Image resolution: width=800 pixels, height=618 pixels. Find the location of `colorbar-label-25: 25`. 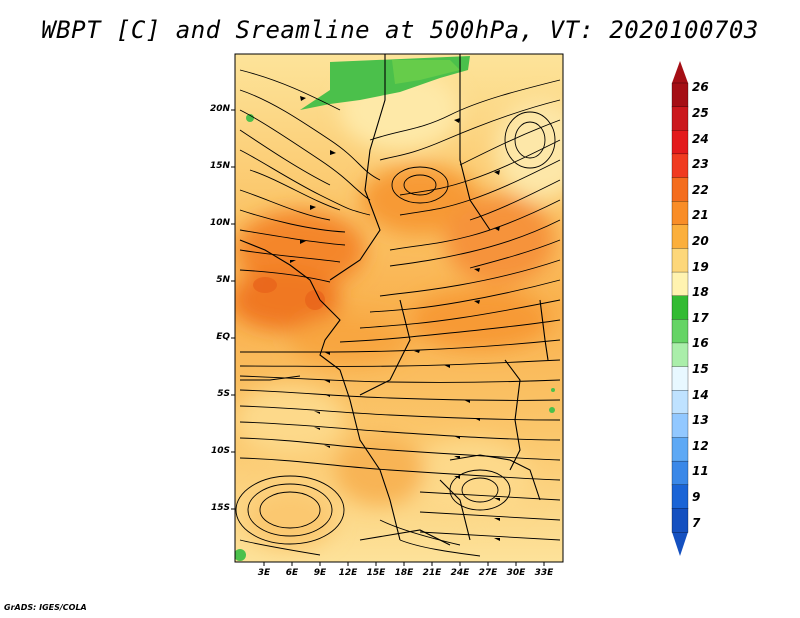

colorbar-label-25: 25 is located at coordinates (700, 113).